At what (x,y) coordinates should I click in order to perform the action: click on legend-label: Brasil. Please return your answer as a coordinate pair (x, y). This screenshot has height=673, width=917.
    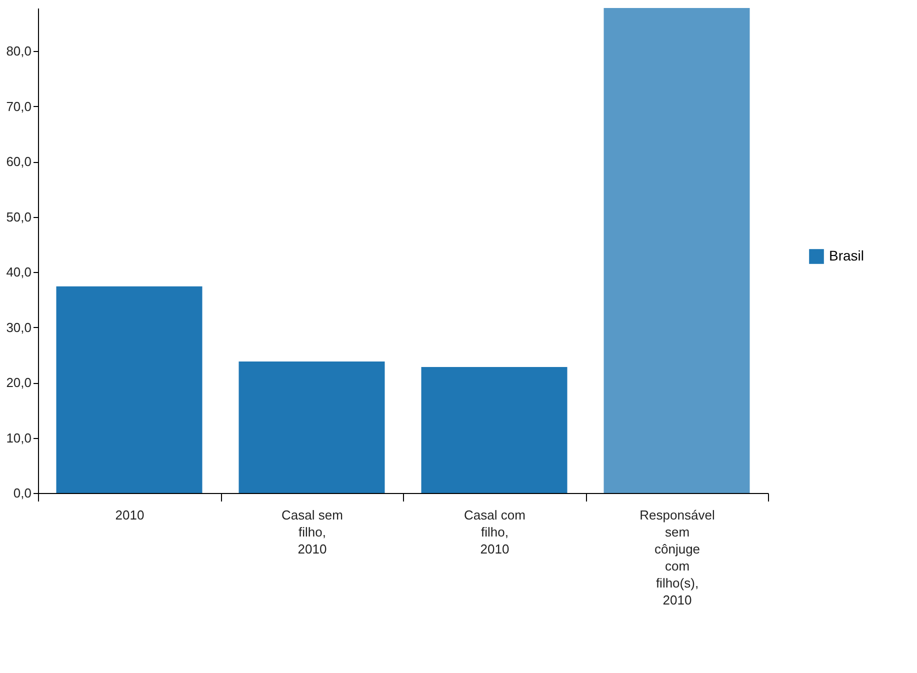
    Looking at the image, I should click on (846, 256).